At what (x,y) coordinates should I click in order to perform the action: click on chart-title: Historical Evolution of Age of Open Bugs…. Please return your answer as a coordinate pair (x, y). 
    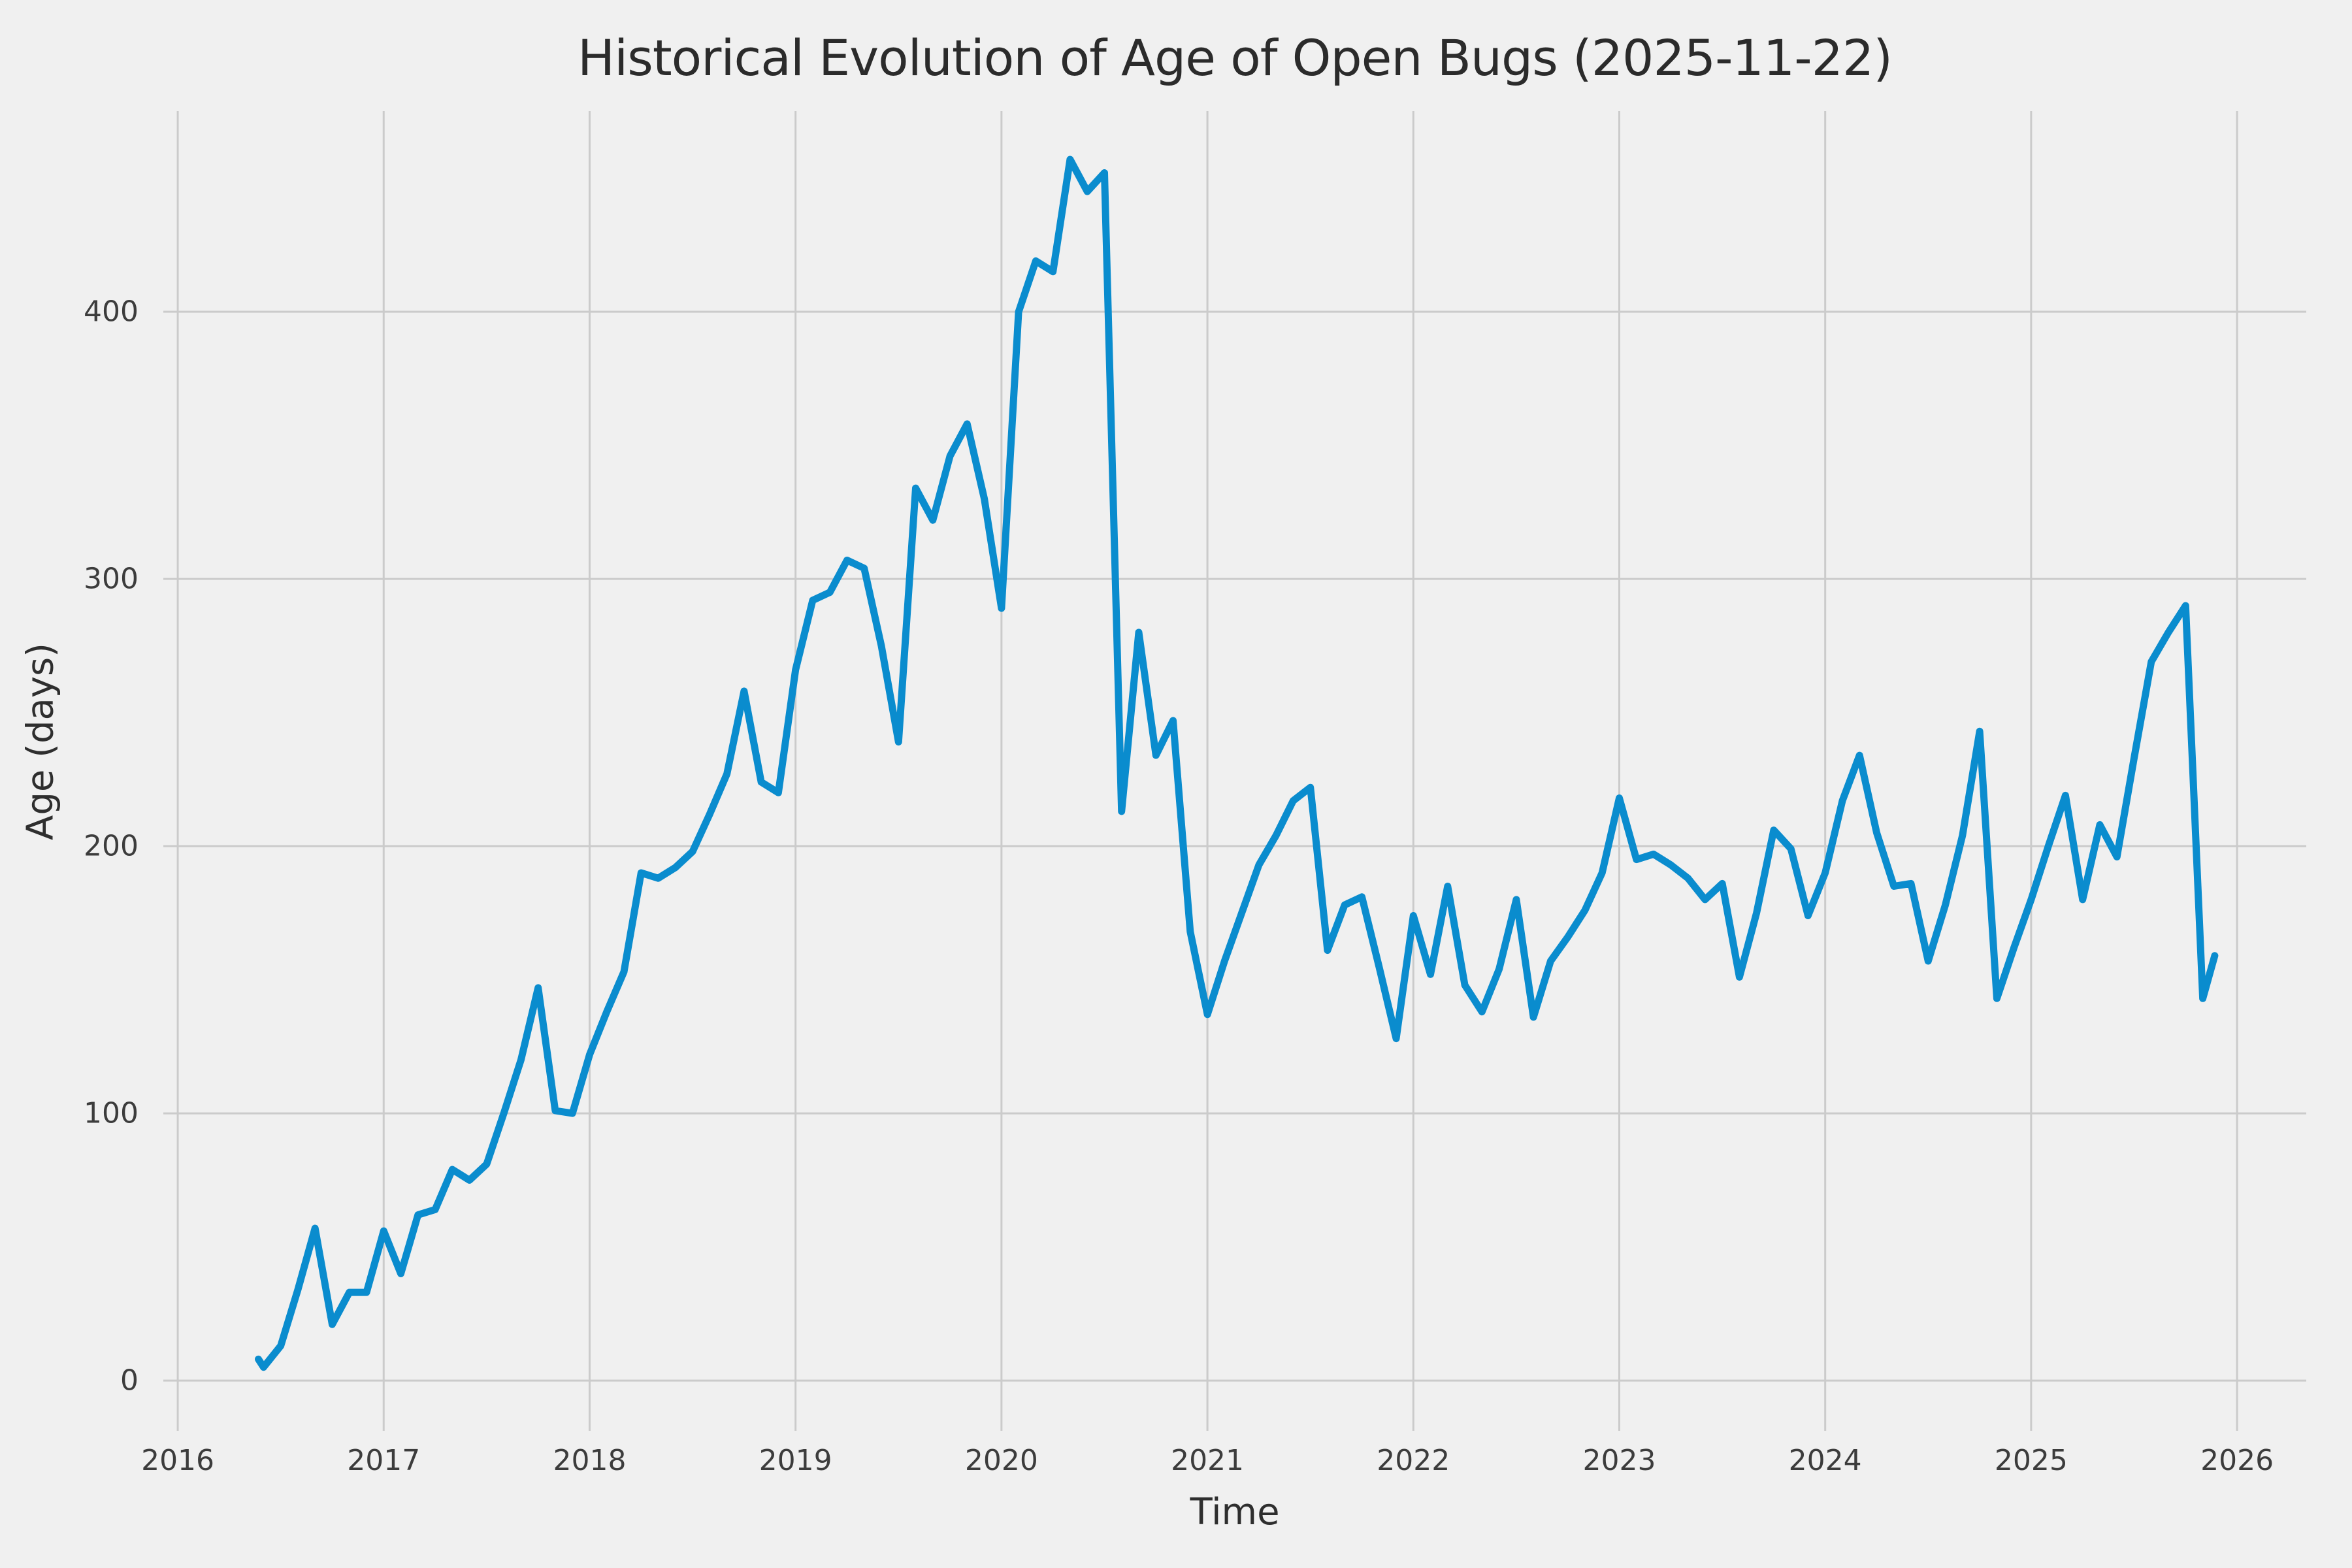
    Looking at the image, I should click on (1235, 58).